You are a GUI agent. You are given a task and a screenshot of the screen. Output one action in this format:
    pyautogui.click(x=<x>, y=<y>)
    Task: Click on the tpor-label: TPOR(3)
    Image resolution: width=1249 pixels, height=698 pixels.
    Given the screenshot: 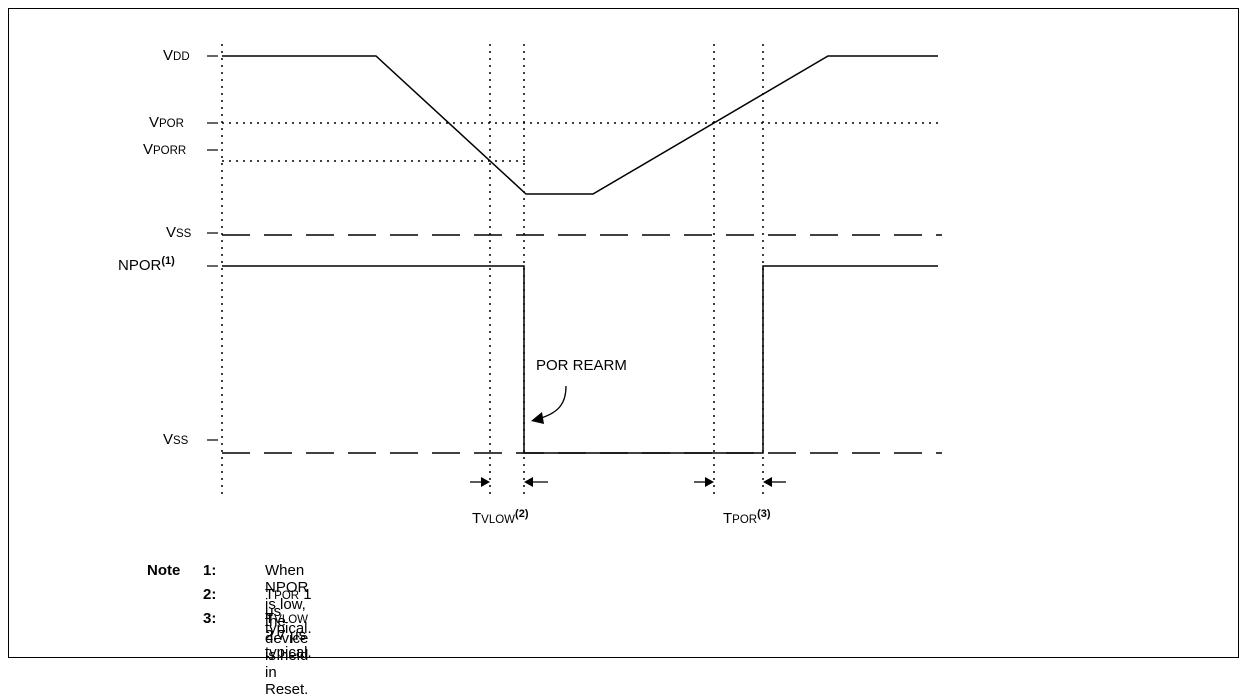 What is the action you would take?
    pyautogui.click(x=747, y=517)
    